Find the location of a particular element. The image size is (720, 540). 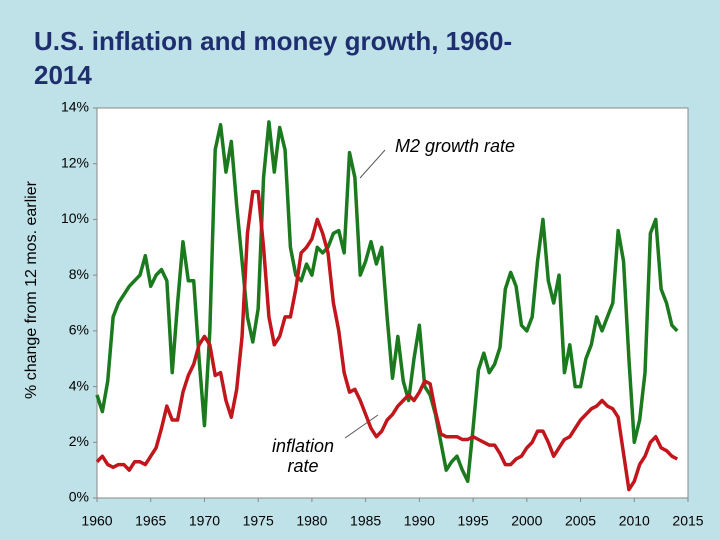

x-tick-label: 2000 is located at coordinates (526, 521).